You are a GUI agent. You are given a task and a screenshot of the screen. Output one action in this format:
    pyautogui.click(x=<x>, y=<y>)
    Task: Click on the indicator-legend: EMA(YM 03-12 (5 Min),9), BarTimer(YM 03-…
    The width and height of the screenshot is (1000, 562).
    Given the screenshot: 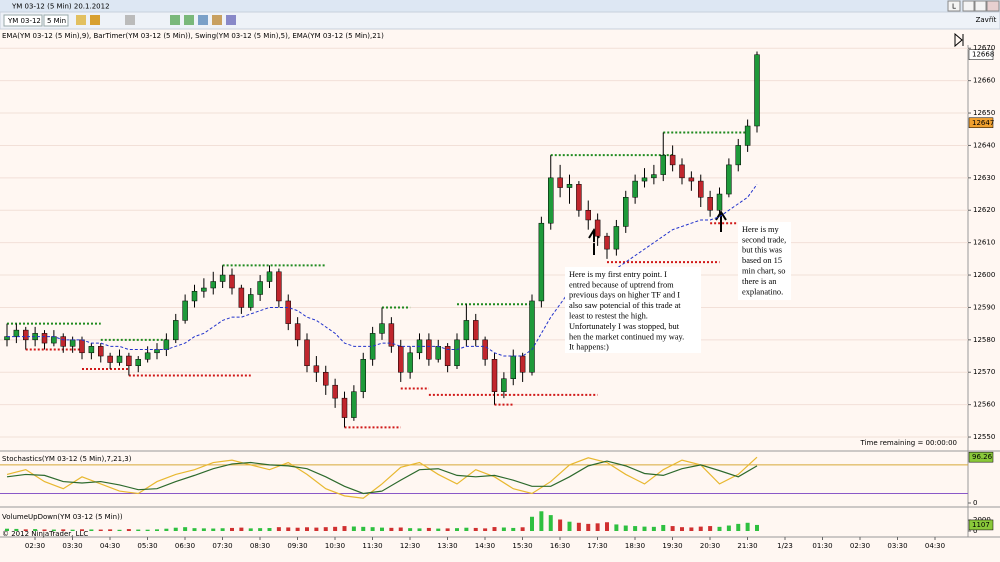 What is the action you would take?
    pyautogui.click(x=193, y=36)
    